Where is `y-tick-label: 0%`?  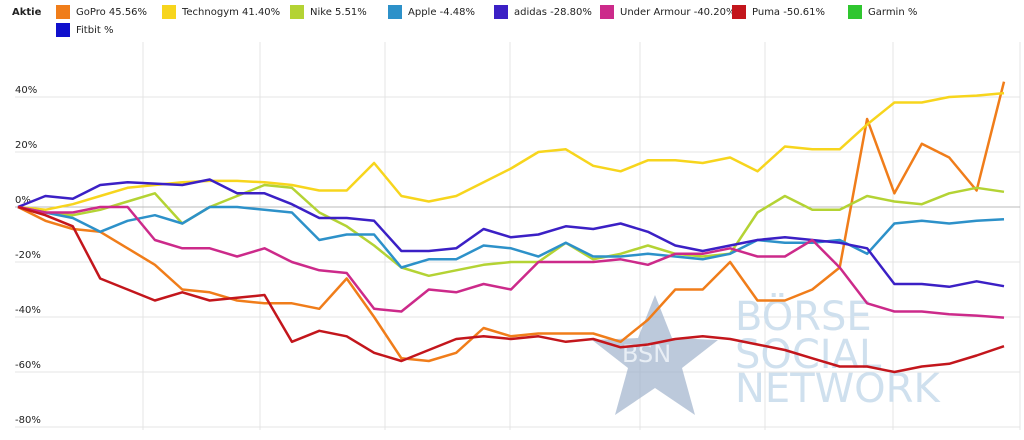
y-tick-label: 0% is located at coordinates (23, 200).